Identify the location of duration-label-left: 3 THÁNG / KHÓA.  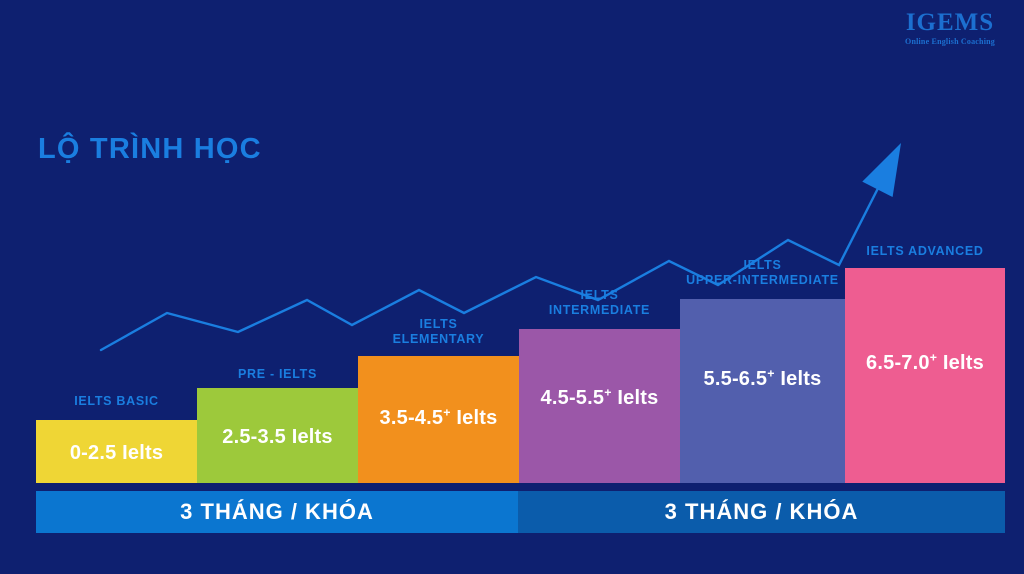
(277, 511).